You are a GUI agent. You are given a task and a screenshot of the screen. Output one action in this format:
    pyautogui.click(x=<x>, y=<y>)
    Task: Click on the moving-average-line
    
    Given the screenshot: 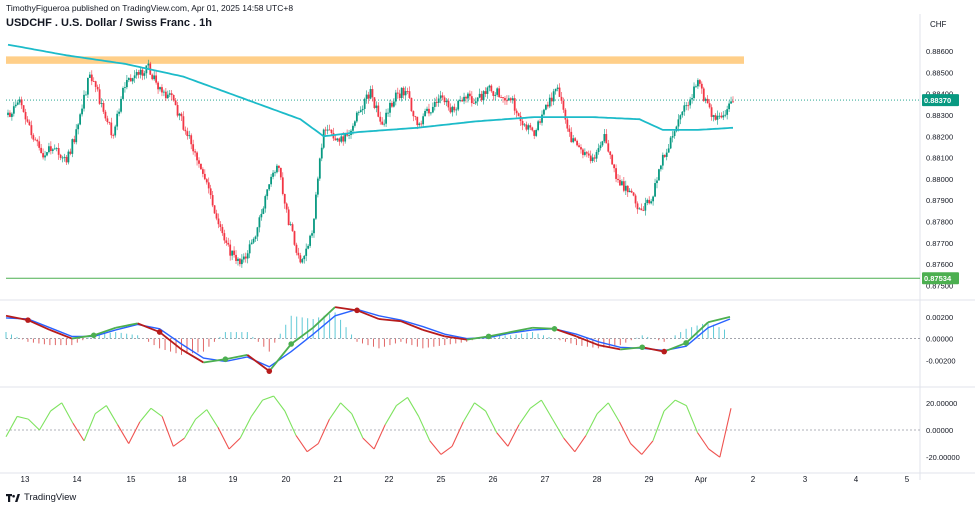 What is the action you would take?
    pyautogui.click(x=370, y=90)
    